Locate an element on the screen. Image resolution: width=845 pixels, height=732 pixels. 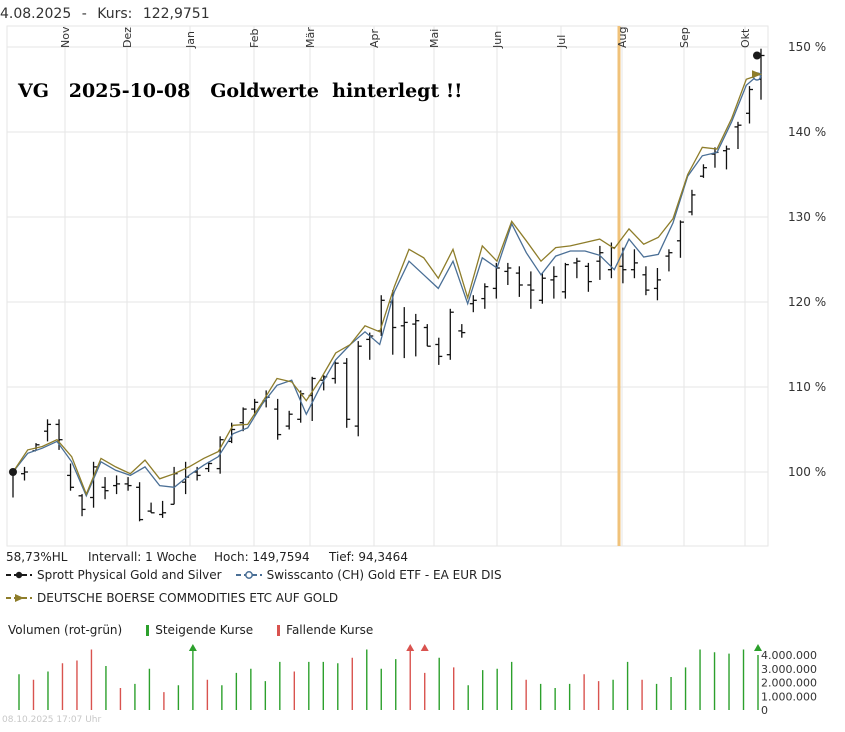
x-tick-label: Feb is located at coordinates (254, 38).